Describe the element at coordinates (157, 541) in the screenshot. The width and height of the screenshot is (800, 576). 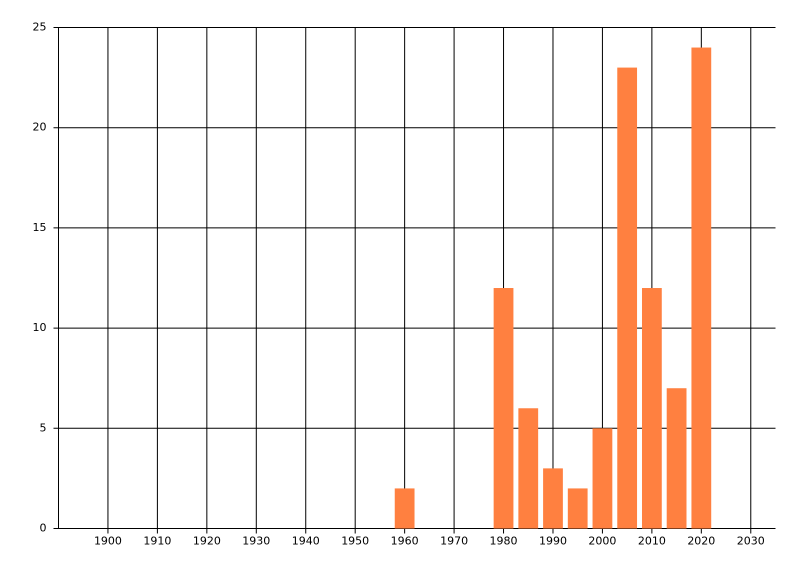
I see `x-tick-label: 1910` at that location.